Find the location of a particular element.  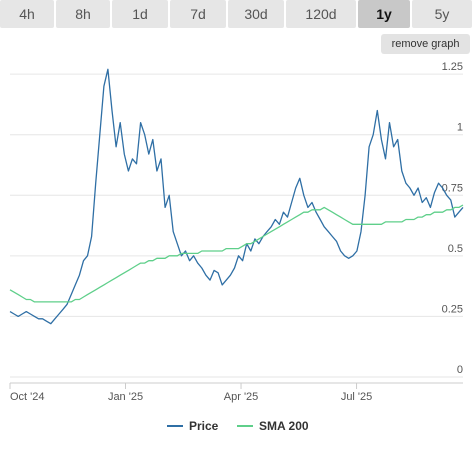

tab-30d: 30d is located at coordinates (256, 14).